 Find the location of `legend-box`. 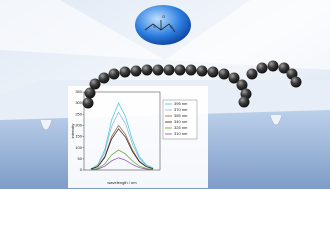

legend-box is located at coordinates (180, 119).